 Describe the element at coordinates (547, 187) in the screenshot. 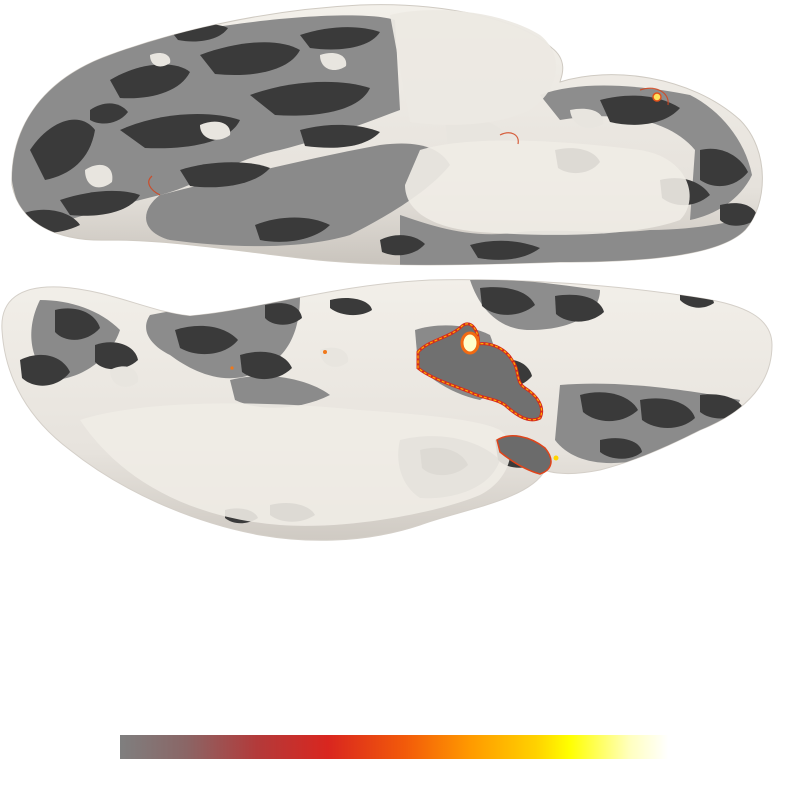

I see `upper-medial-region` at that location.